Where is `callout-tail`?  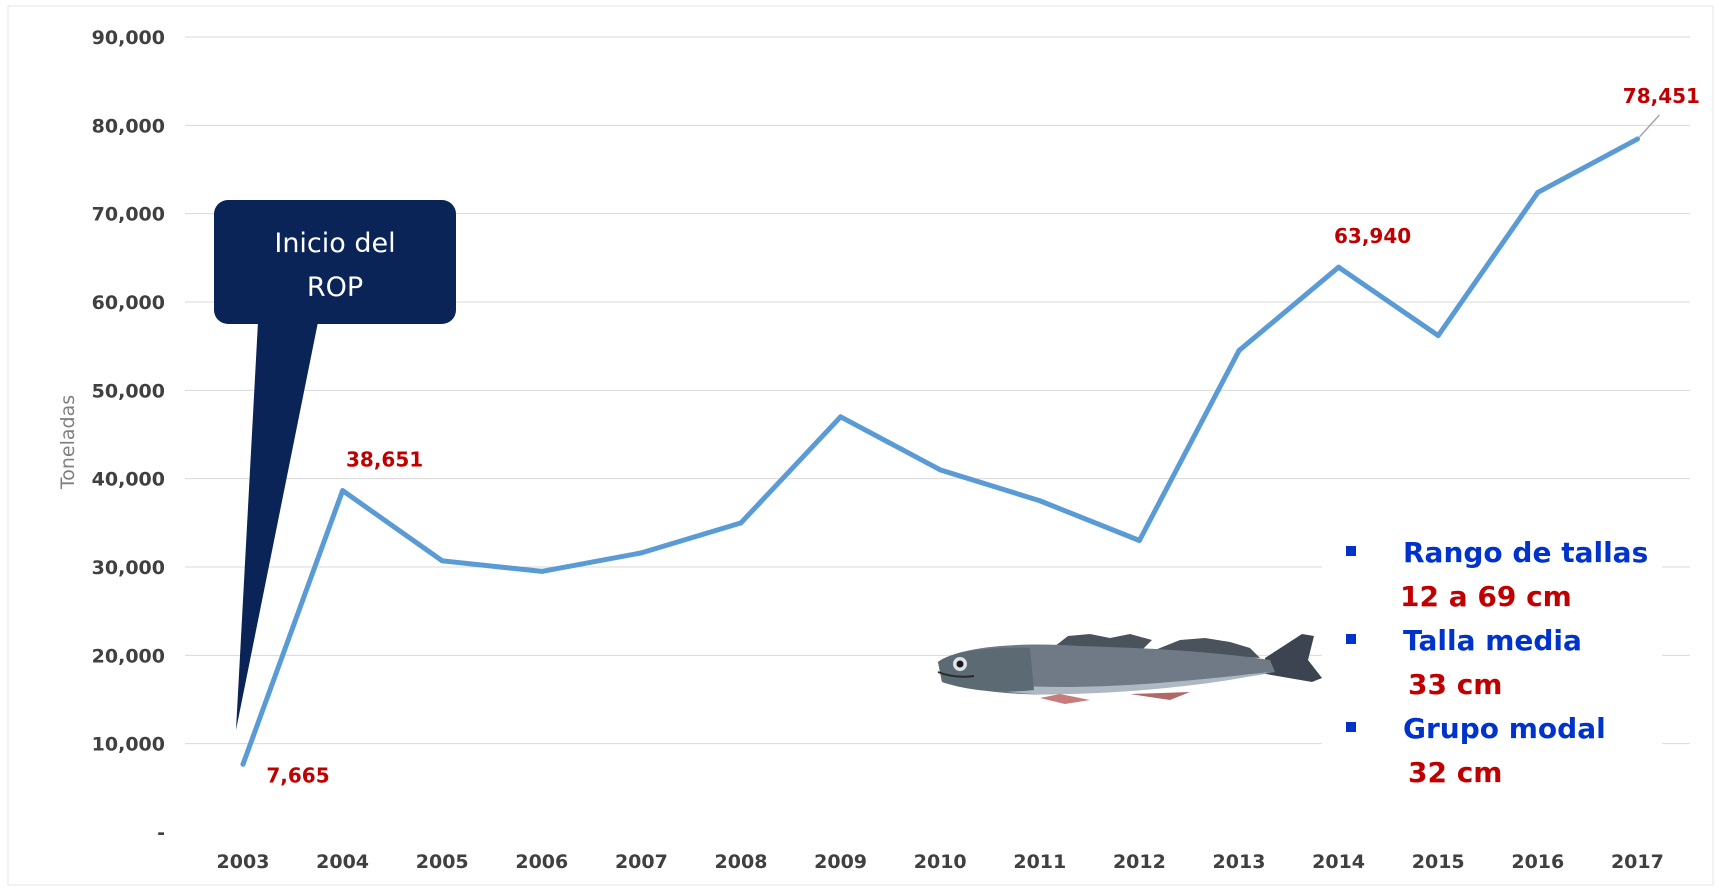
callout-tail is located at coordinates (277, 526).